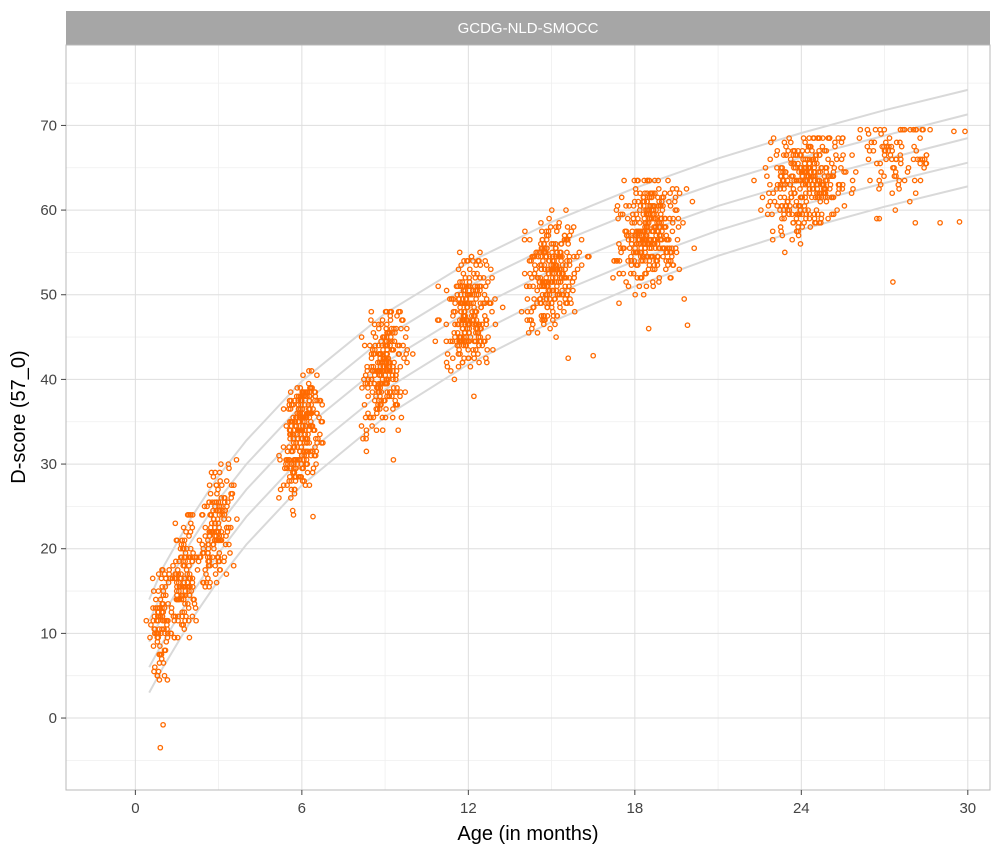  What do you see at coordinates (593, 355) in the screenshot?
I see `outlier-point` at bounding box center [593, 355].